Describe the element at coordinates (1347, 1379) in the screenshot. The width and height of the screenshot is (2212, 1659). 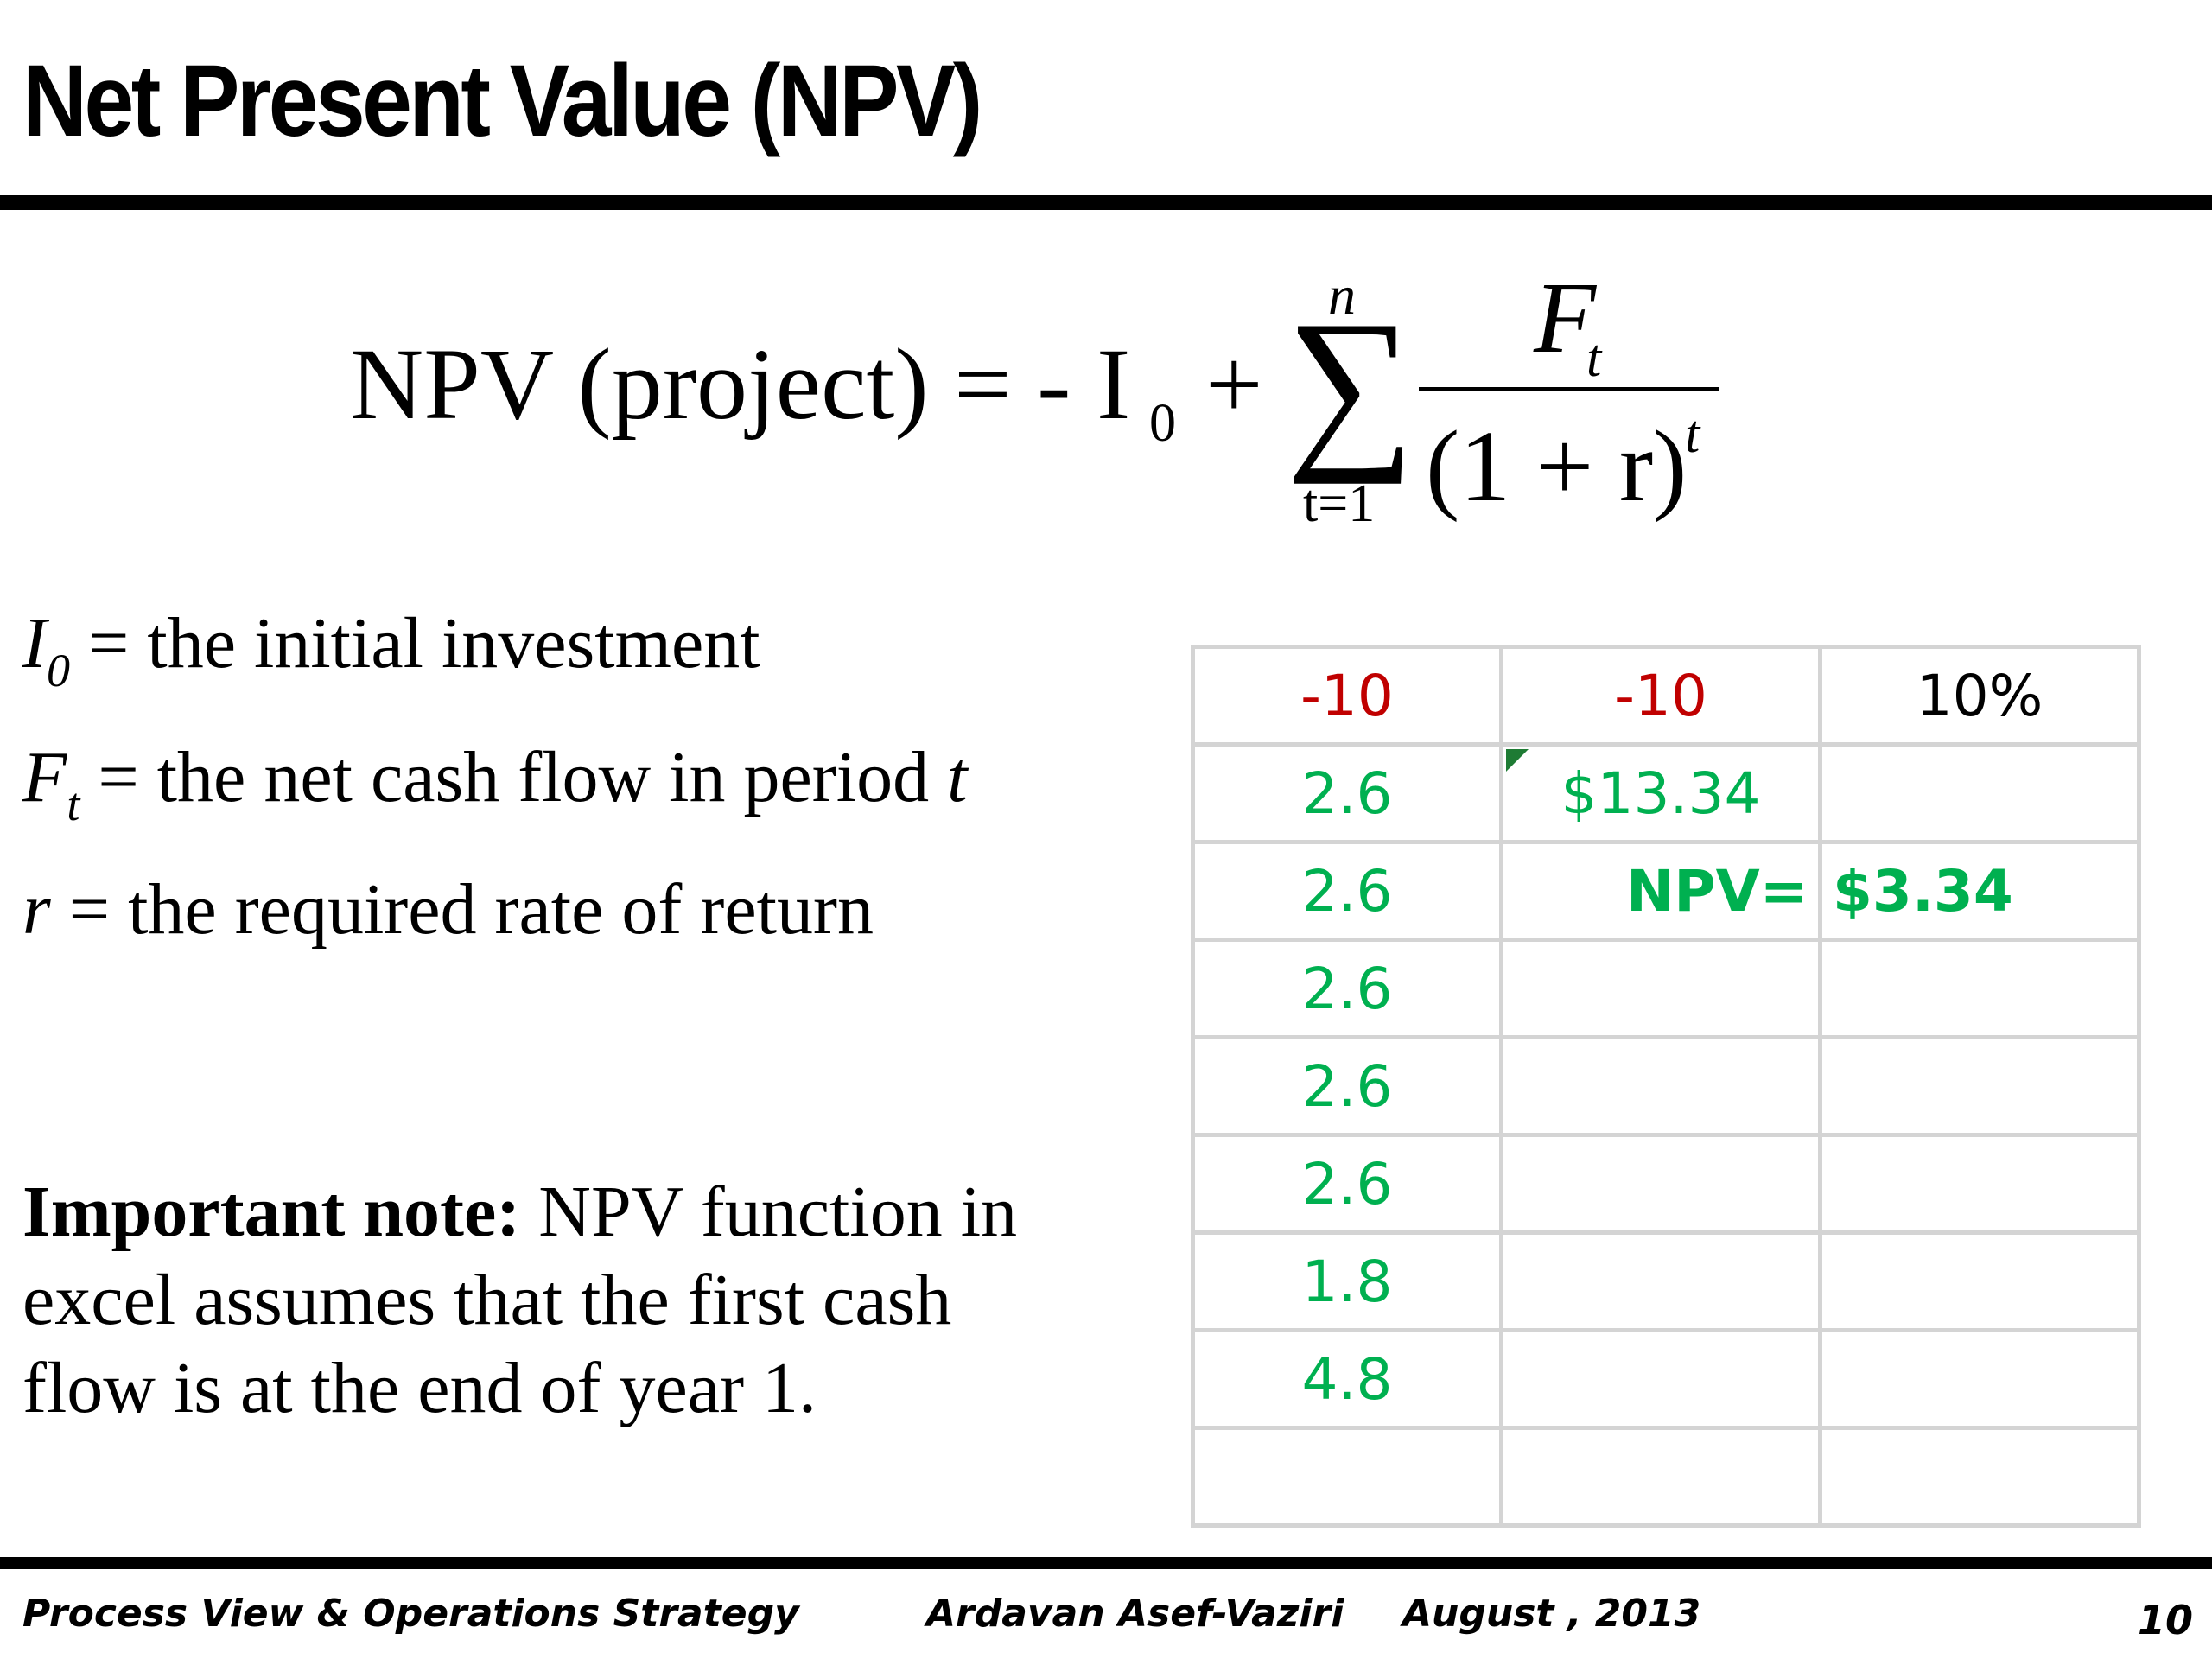
I see `cell-a8: 4.8` at that location.